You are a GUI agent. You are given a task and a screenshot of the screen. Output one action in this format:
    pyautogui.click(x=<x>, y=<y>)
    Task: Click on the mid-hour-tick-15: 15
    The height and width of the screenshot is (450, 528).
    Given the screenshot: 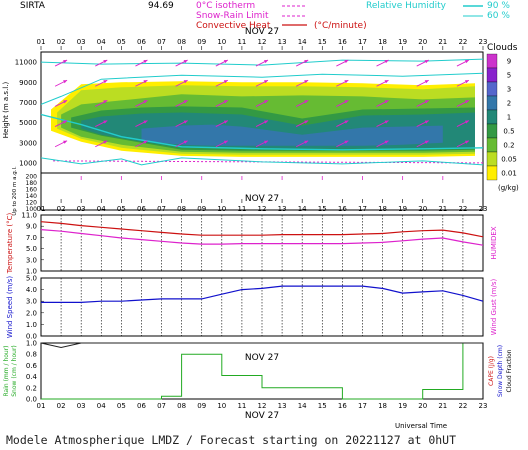 What is the action you would take?
    pyautogui.click(x=322, y=209)
    